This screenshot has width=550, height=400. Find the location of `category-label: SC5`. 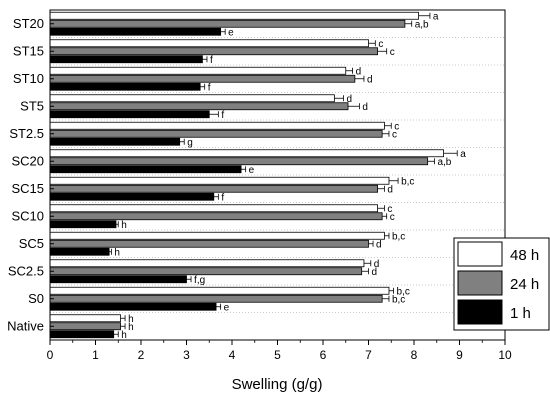

category-label: SC5 is located at coordinates (31, 243).